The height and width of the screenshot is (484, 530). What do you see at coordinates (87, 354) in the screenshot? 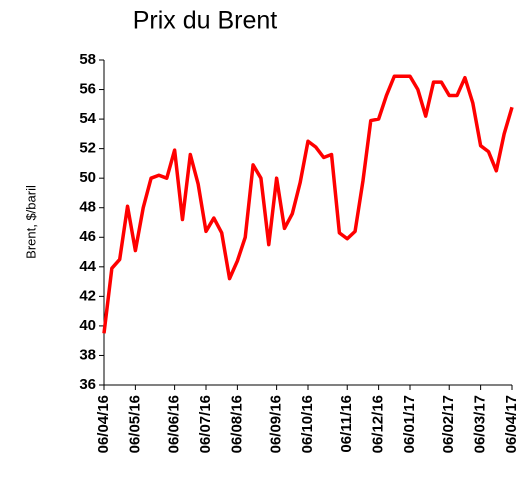
I see `y-tick-label: 38` at bounding box center [87, 354].